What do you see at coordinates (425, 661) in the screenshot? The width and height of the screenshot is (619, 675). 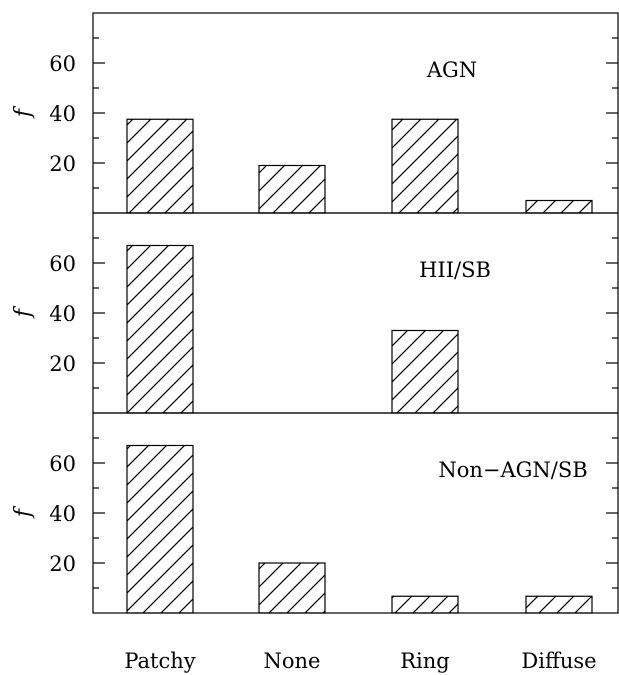 I see `x-category-label-ring: Ring` at bounding box center [425, 661].